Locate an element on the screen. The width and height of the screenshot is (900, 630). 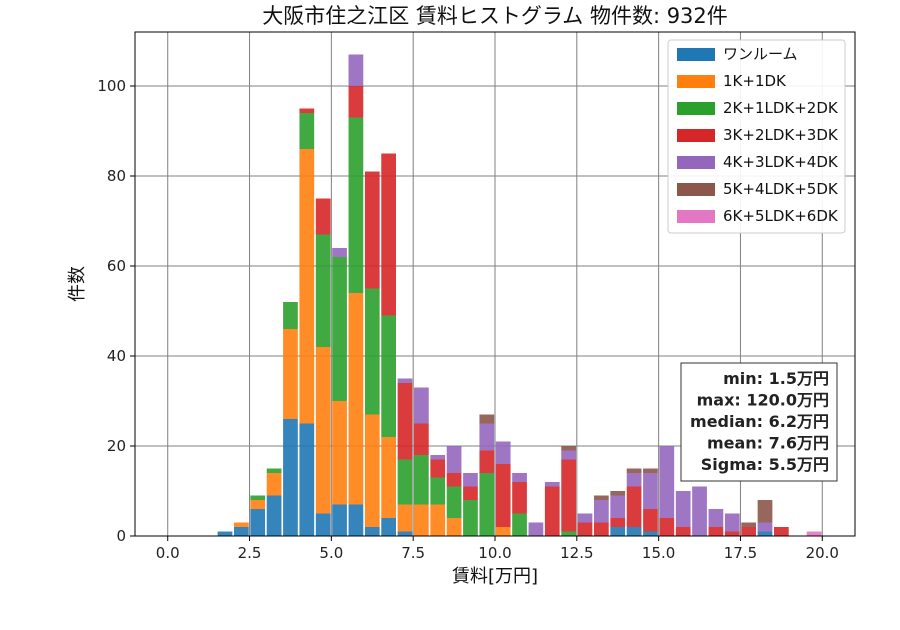
stats-line: min: 1.5万円 is located at coordinates (776, 378).